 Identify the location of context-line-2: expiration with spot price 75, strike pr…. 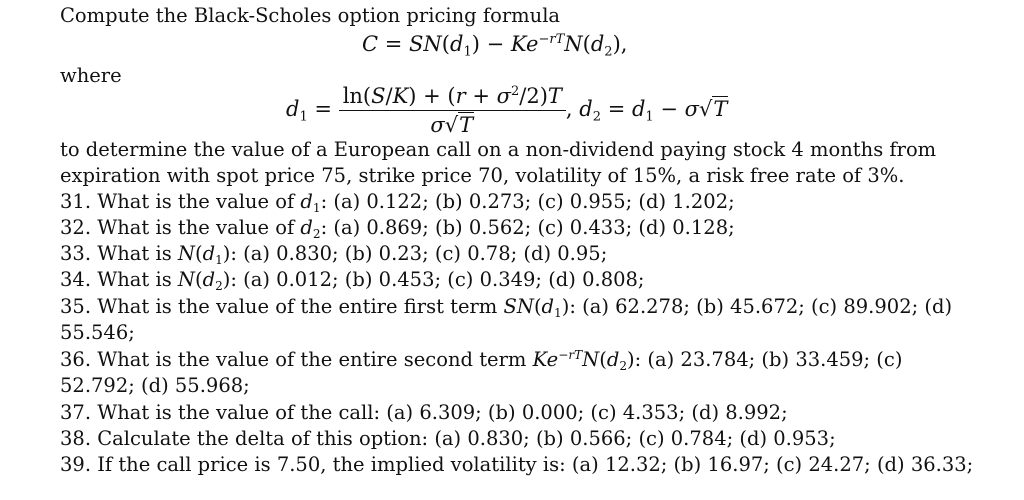
(482, 175).